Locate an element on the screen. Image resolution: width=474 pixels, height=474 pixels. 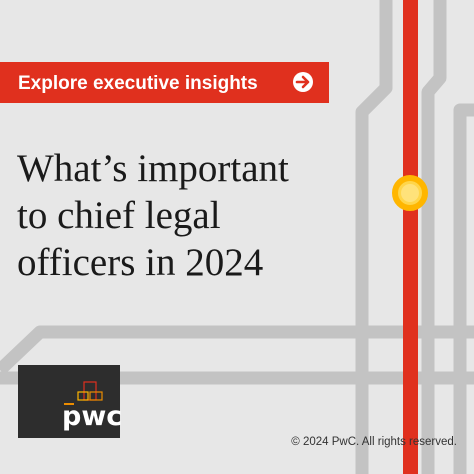
cta-banner is located at coordinates (164, 82).